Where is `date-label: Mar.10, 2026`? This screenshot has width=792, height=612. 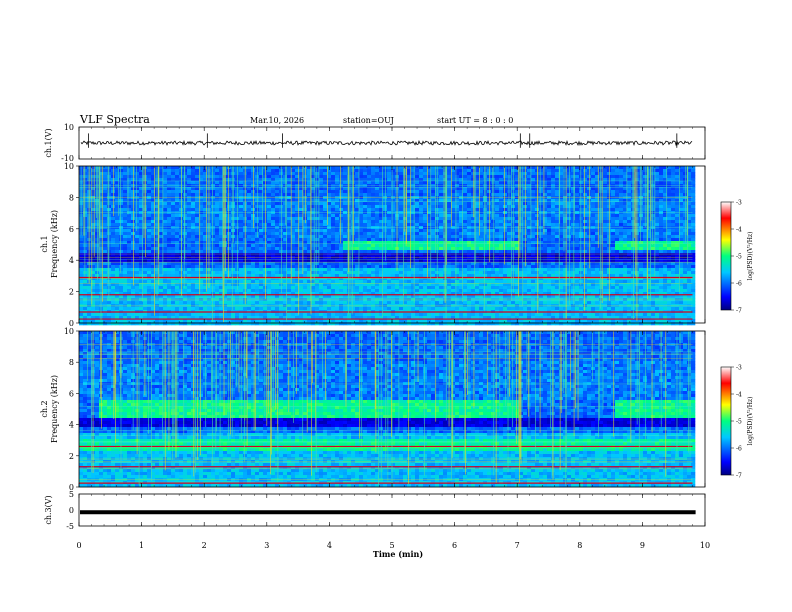
date-label: Mar.10, 2026 is located at coordinates (277, 120).